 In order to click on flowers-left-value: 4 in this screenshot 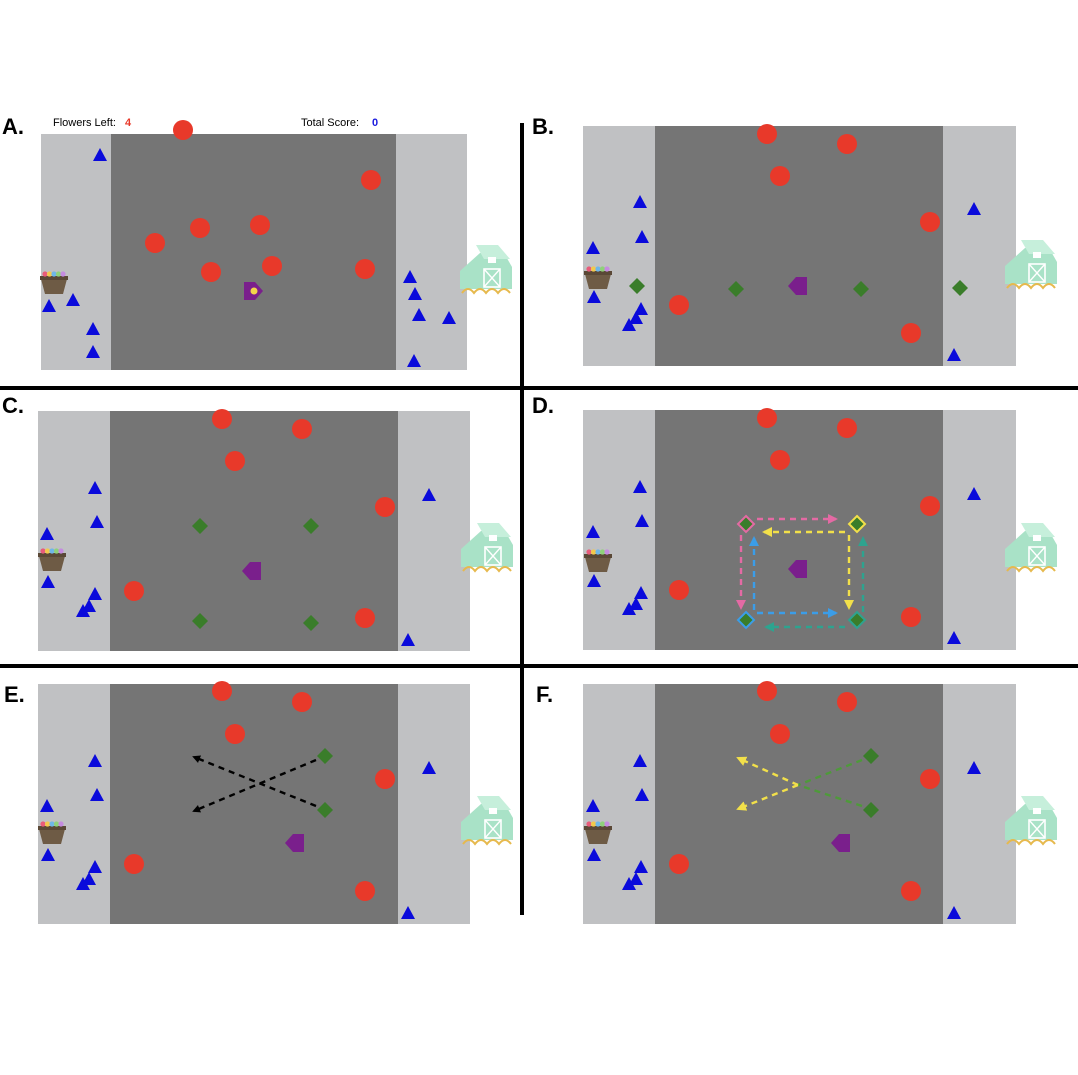, I will do `click(128, 123)`.